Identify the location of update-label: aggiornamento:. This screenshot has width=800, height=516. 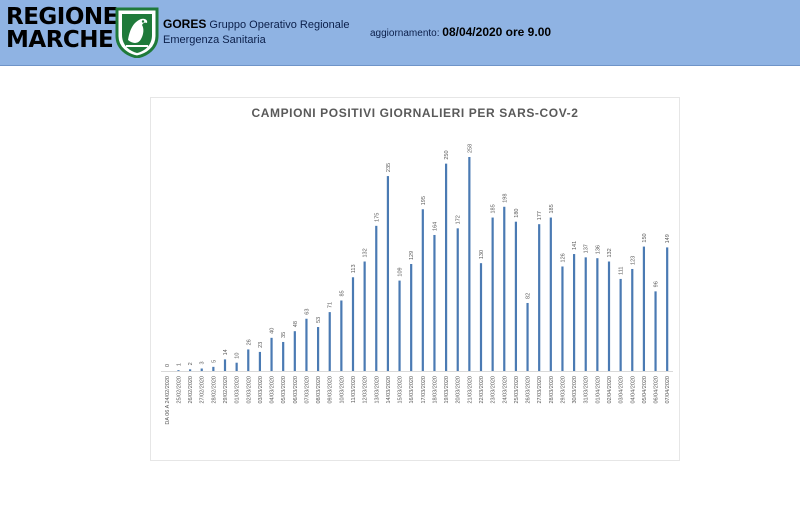
(405, 33).